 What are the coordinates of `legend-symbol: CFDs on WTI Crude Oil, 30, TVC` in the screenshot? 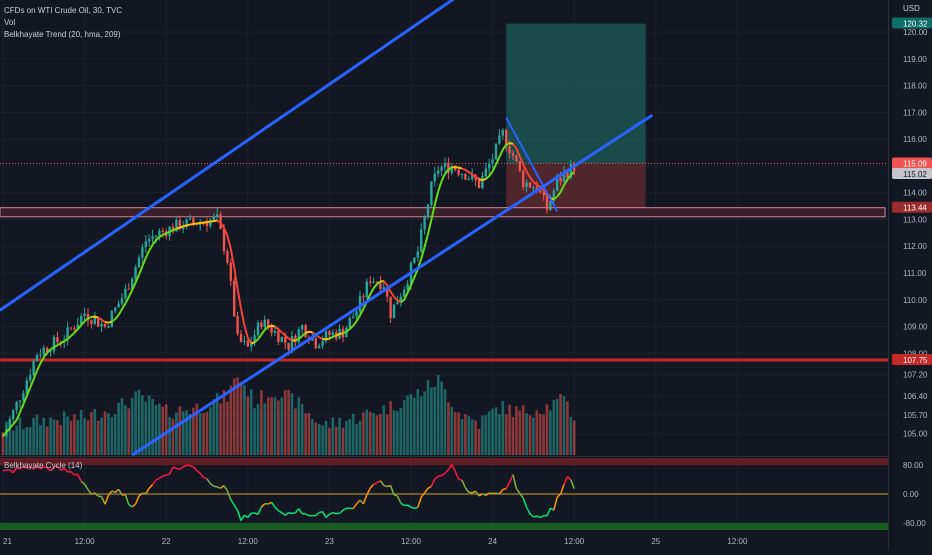 It's located at (63, 11).